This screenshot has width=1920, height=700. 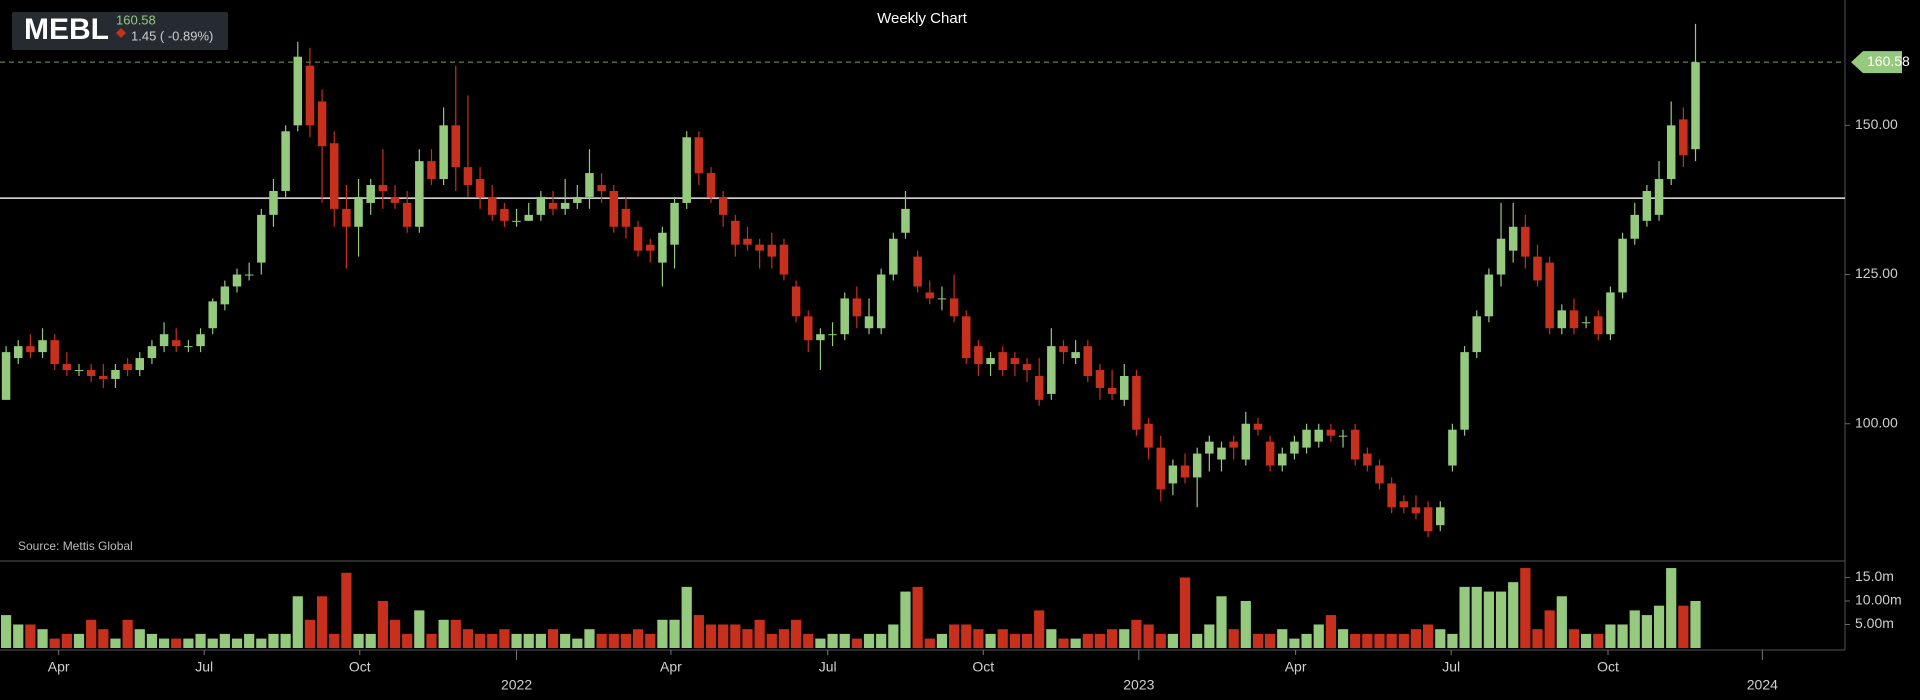 What do you see at coordinates (360, 667) in the screenshot?
I see `x-tick-label: Oct` at bounding box center [360, 667].